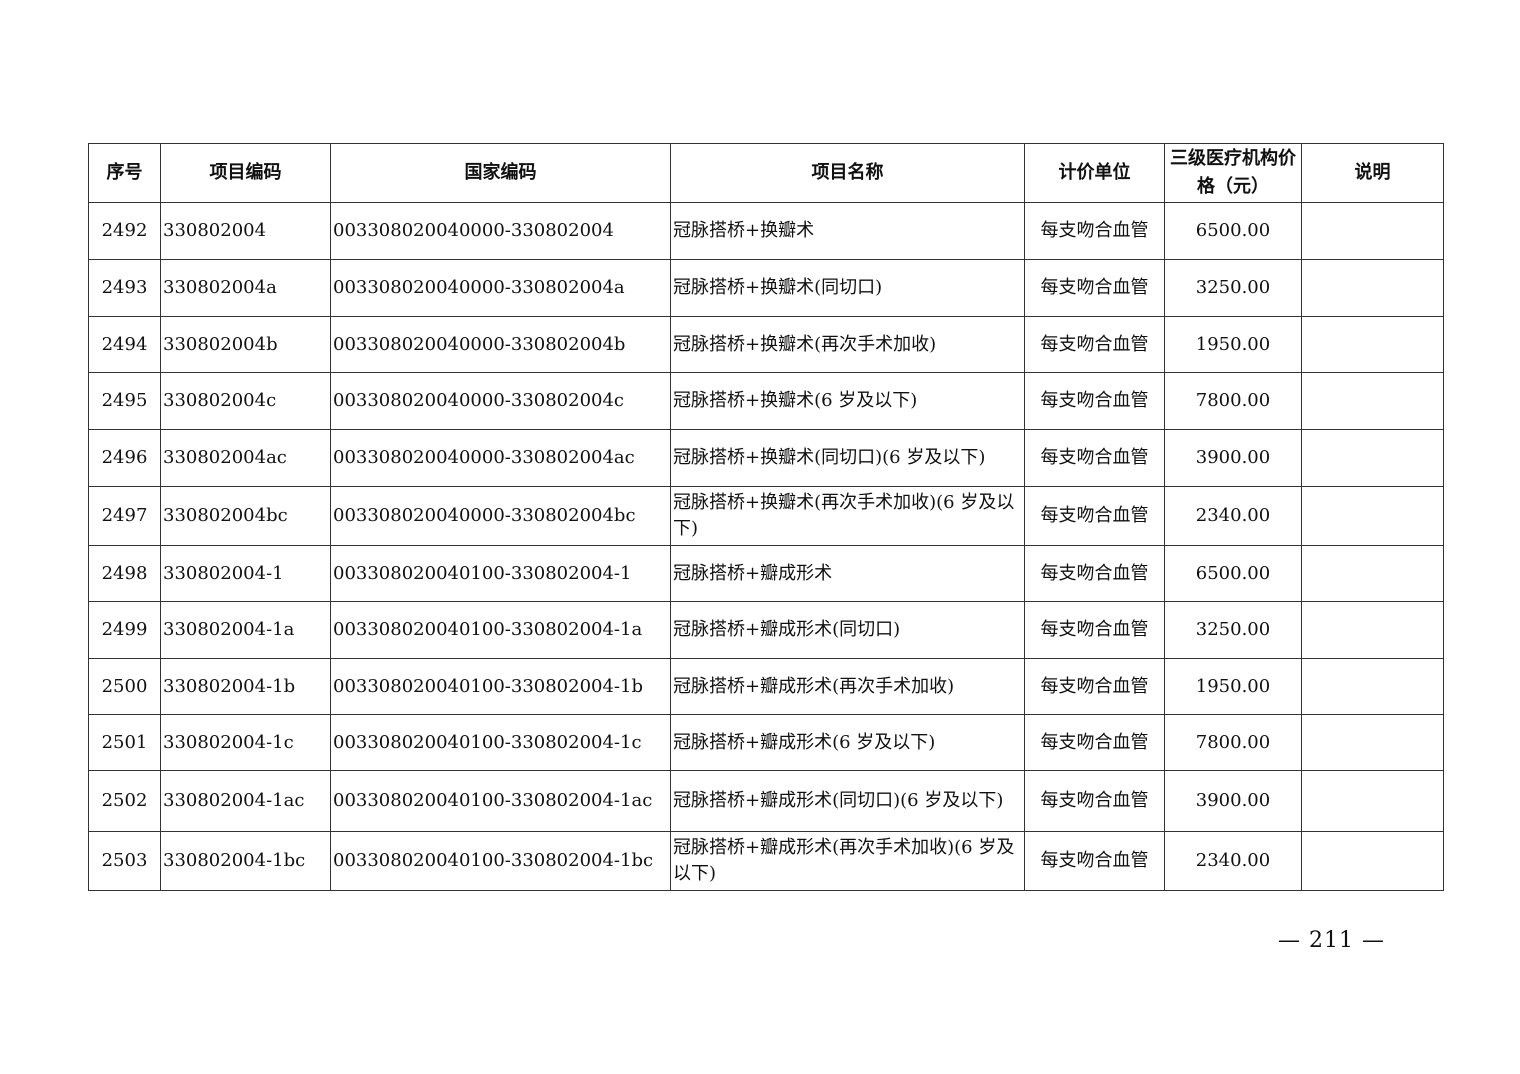  Describe the element at coordinates (245, 173) in the screenshot. I see `header-item-code: 项目编码` at that location.